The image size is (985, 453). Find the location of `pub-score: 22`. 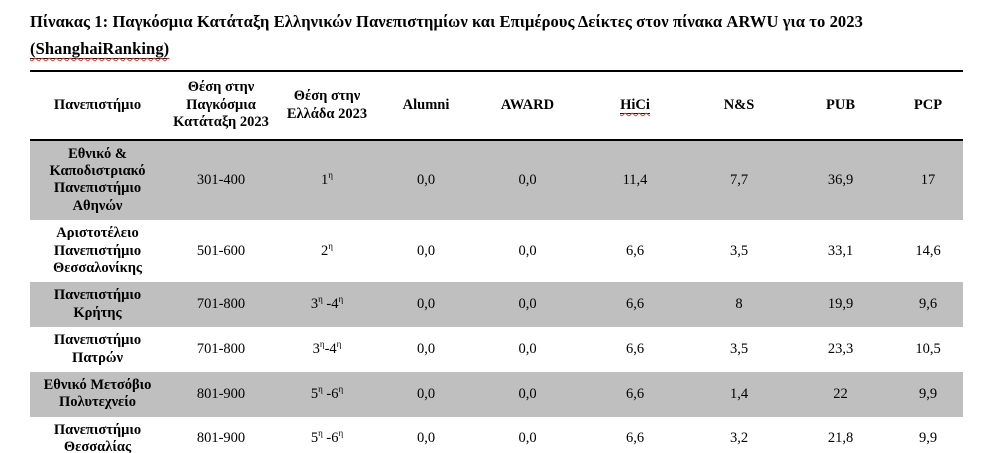

pub-score: 22 is located at coordinates (840, 393).